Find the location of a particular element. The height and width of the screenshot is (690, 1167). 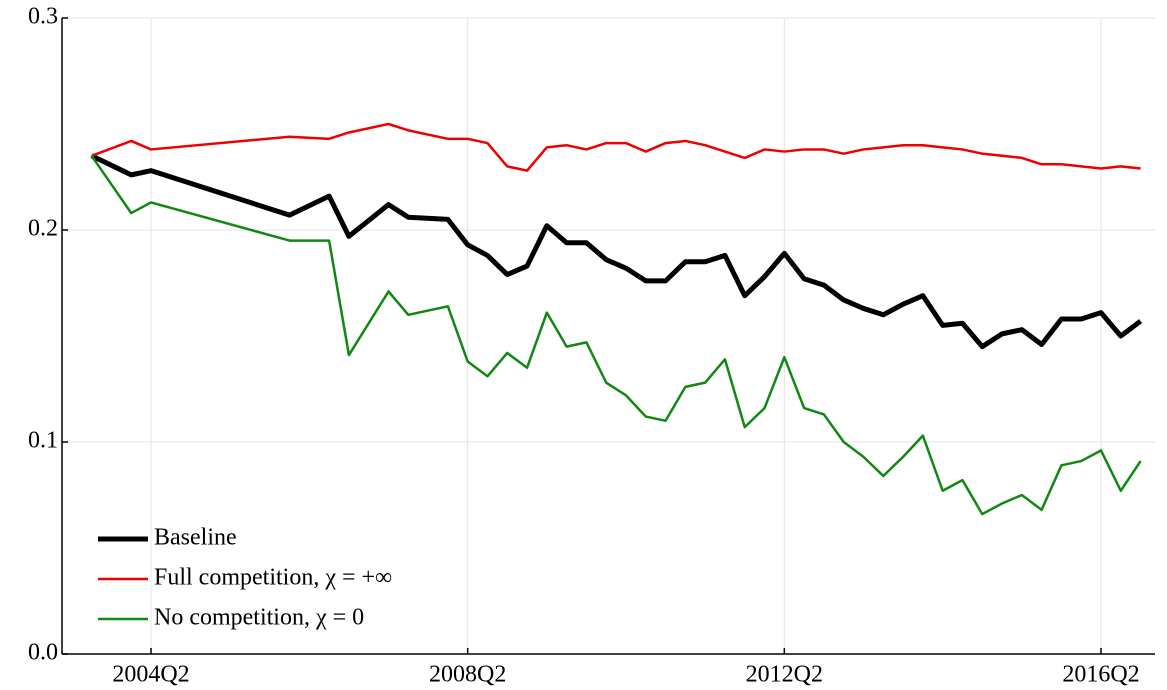

y-tick-label: 0.2 is located at coordinates (43, 229).